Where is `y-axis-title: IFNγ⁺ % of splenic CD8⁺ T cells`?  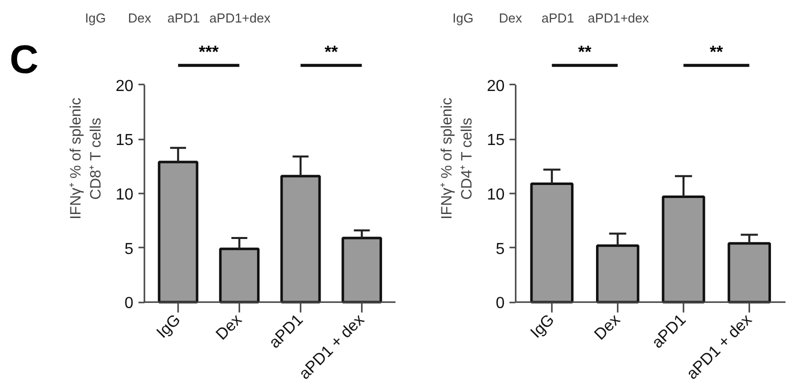
y-axis-title: IFNγ⁺ % of splenic CD8⁺ T cells is located at coordinates (86, 158).